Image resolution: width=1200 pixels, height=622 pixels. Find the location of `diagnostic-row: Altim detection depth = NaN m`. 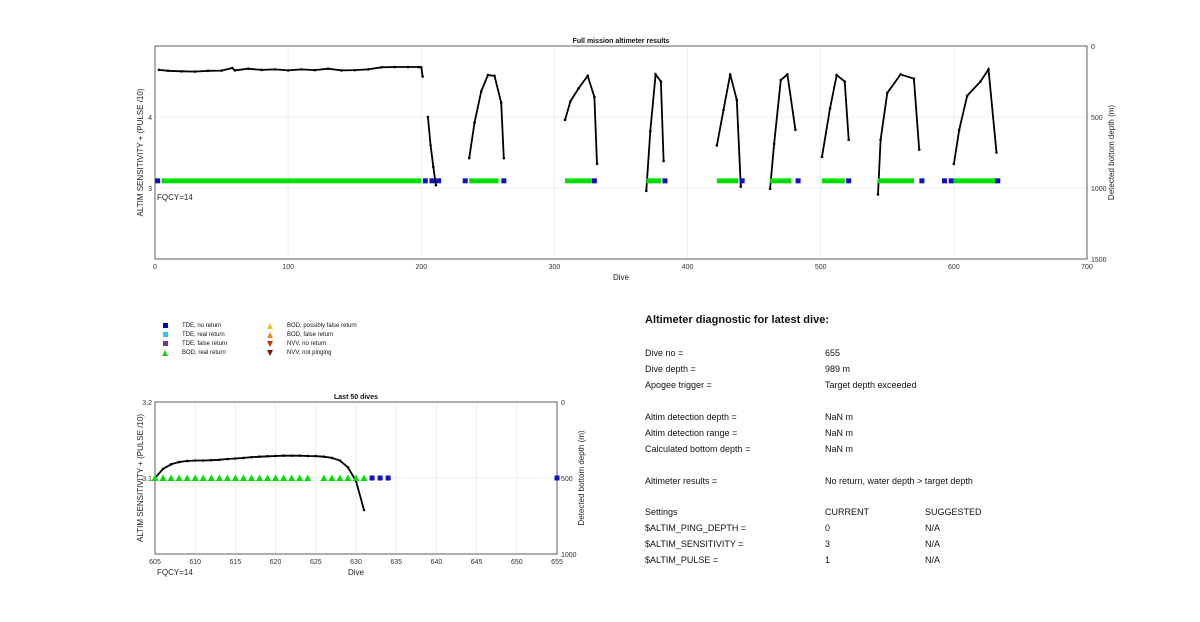

diagnostic-row: Altim detection depth = NaN m is located at coordinates (749, 417).